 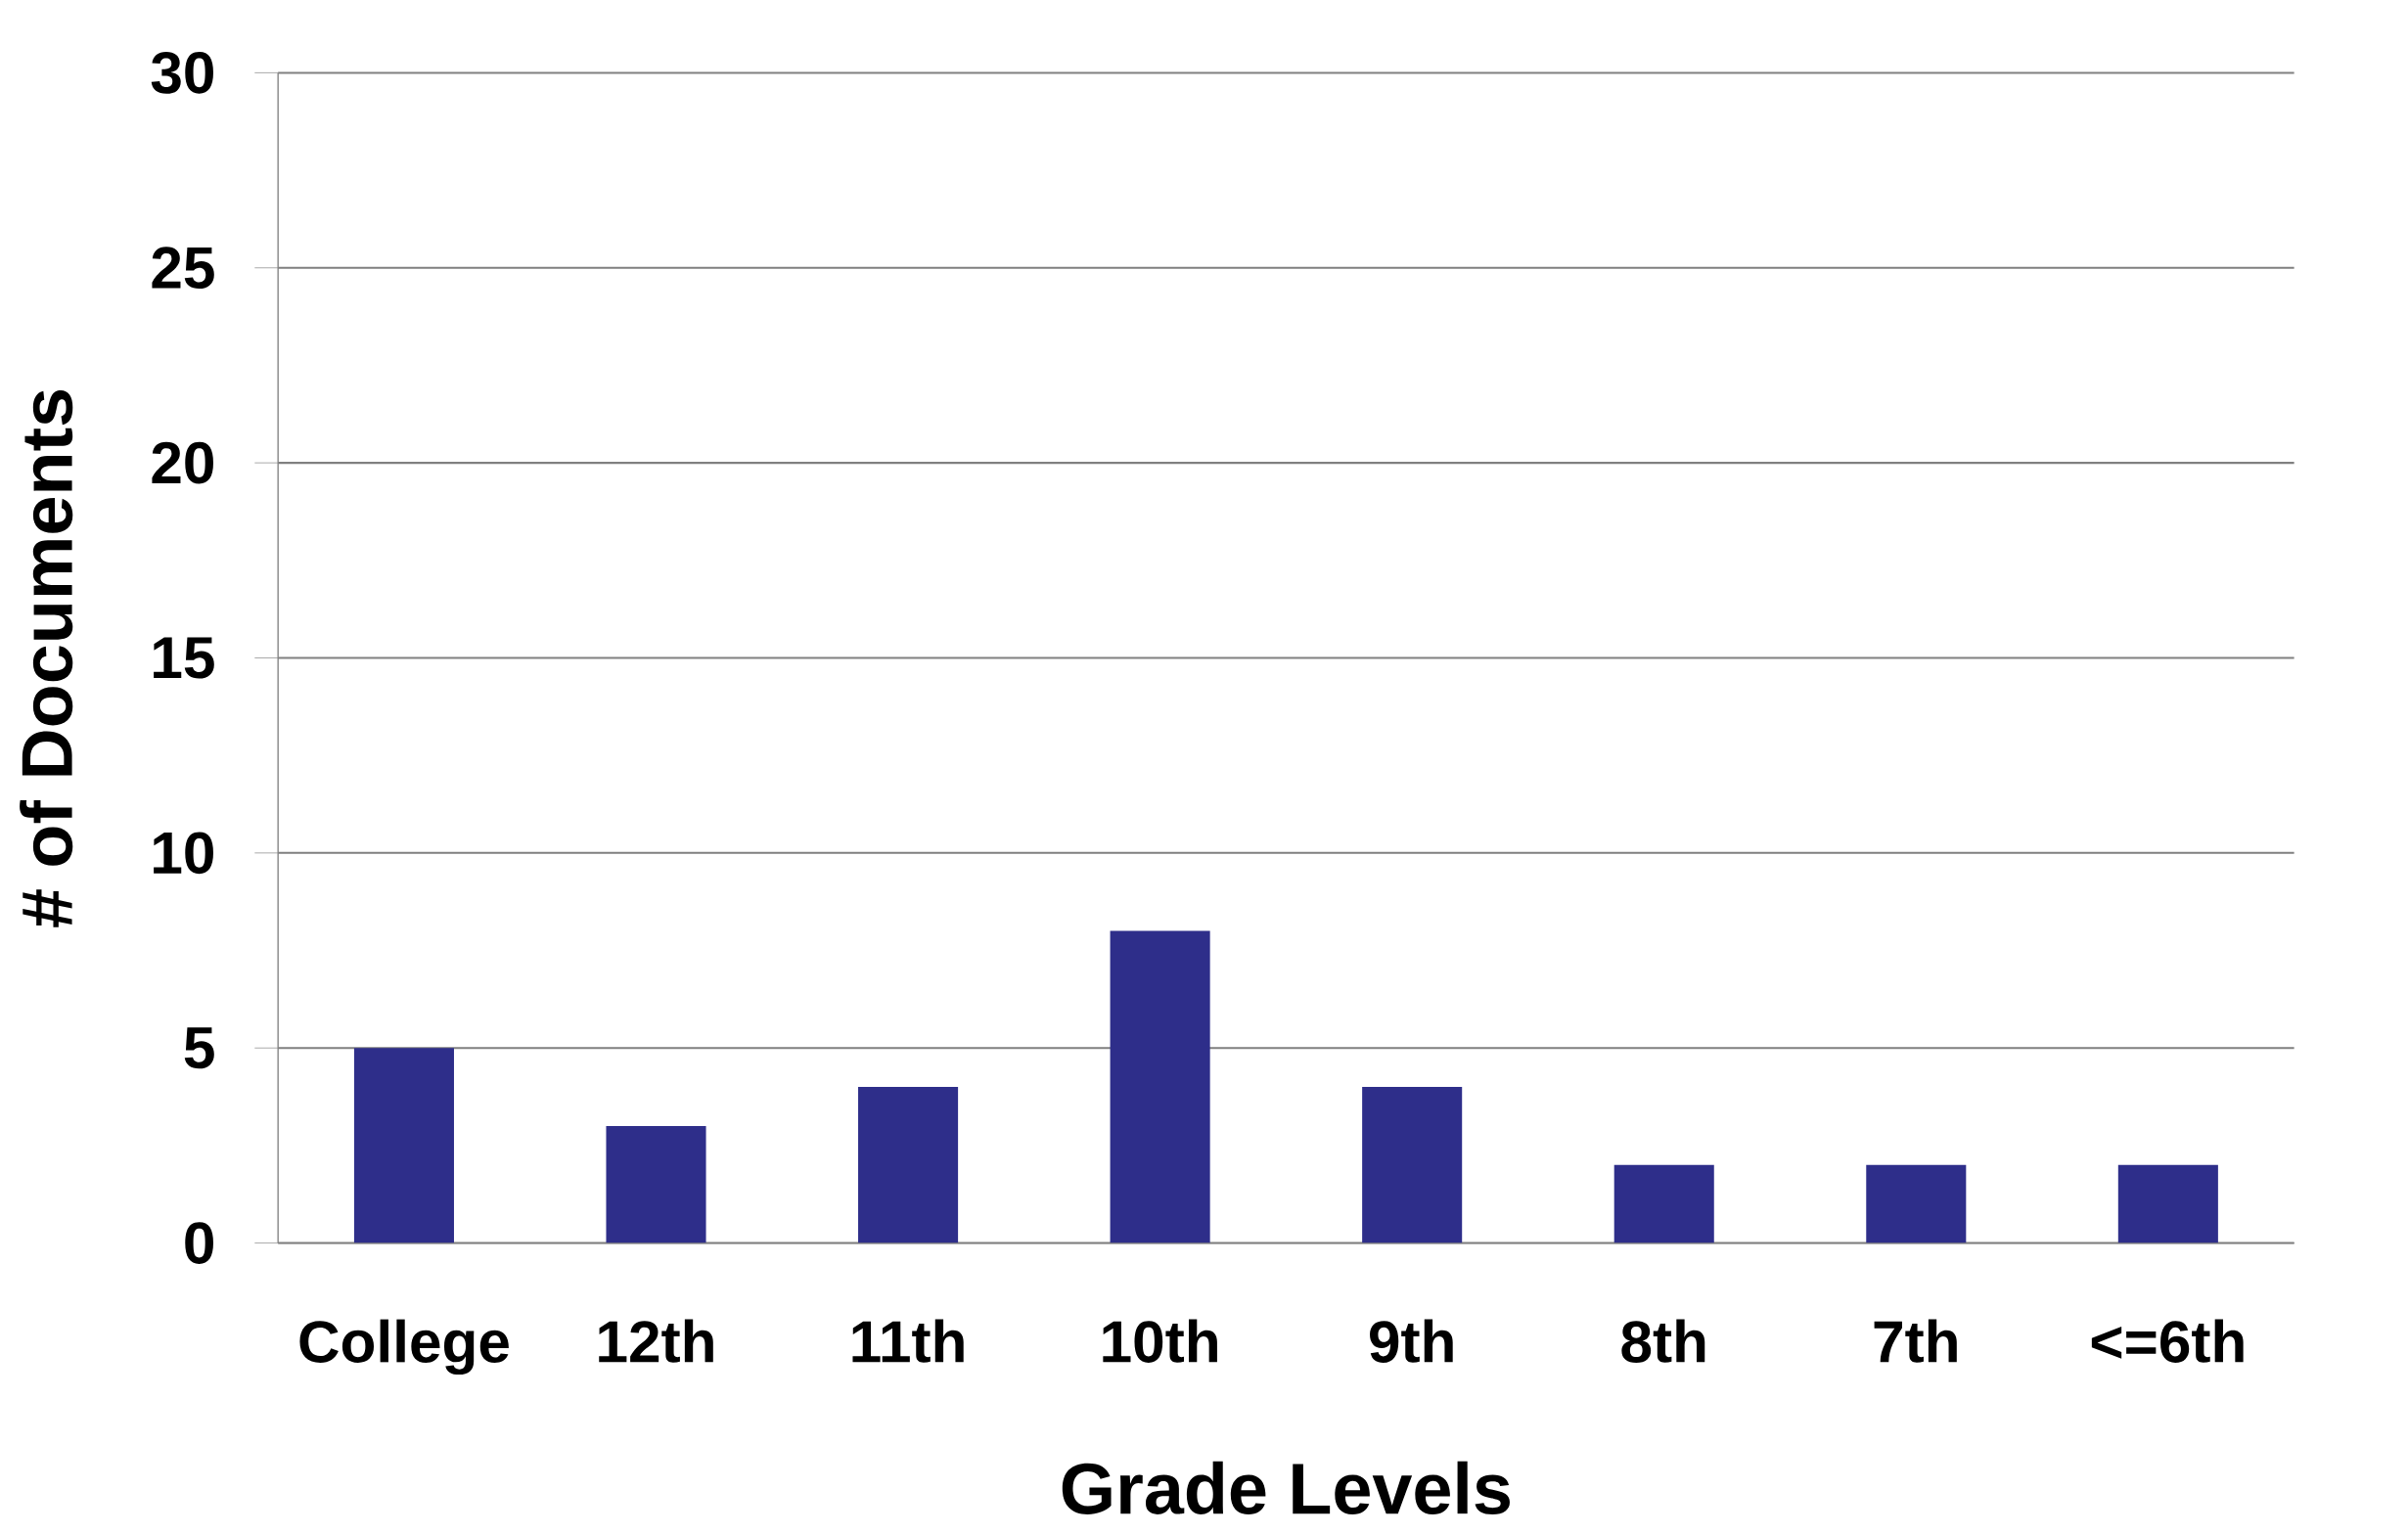 What do you see at coordinates (199, 1243) in the screenshot?
I see `y-tick-label: 0` at bounding box center [199, 1243].